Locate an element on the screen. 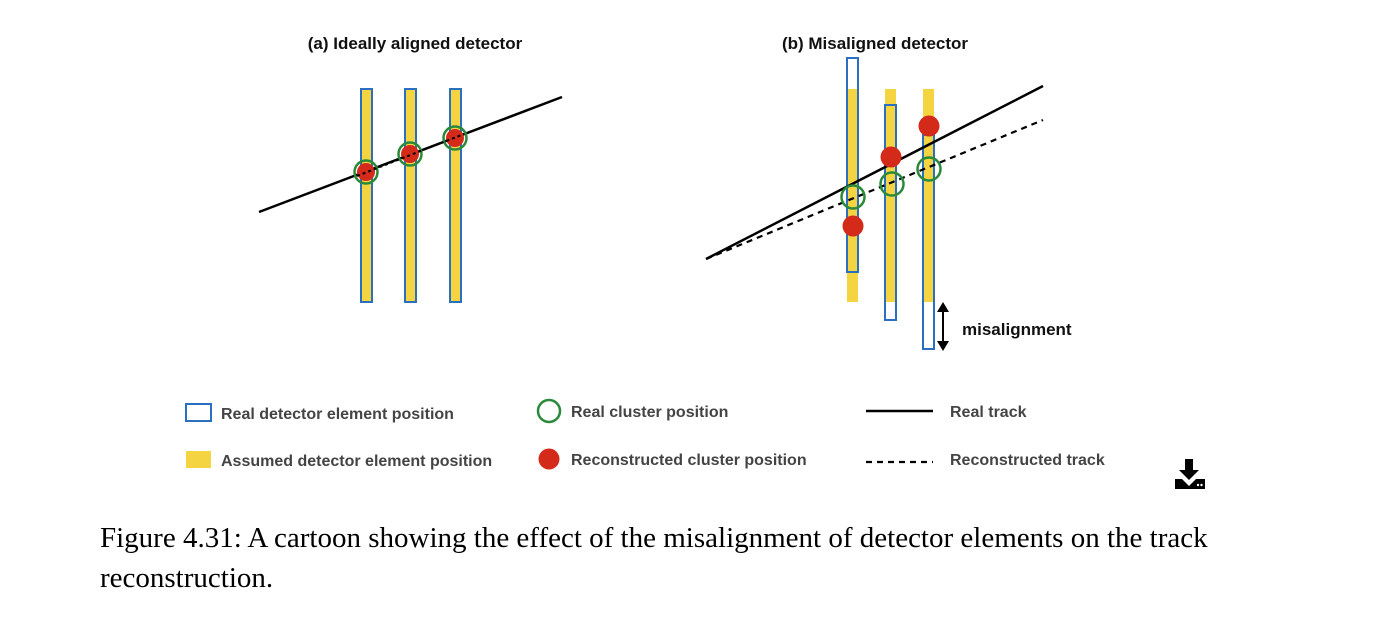 The image size is (1396, 644). misalignment-label: misalignment is located at coordinates (1017, 329).